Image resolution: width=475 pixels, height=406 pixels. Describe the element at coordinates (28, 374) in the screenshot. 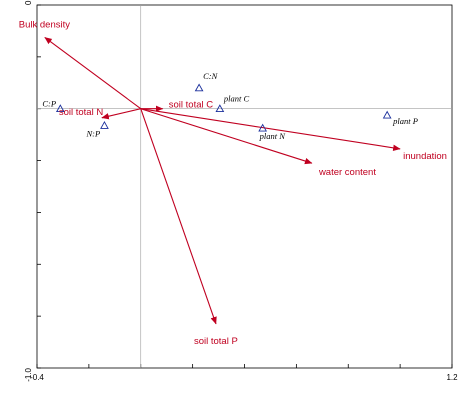

I see `y-tick-label: -1.0` at that location.